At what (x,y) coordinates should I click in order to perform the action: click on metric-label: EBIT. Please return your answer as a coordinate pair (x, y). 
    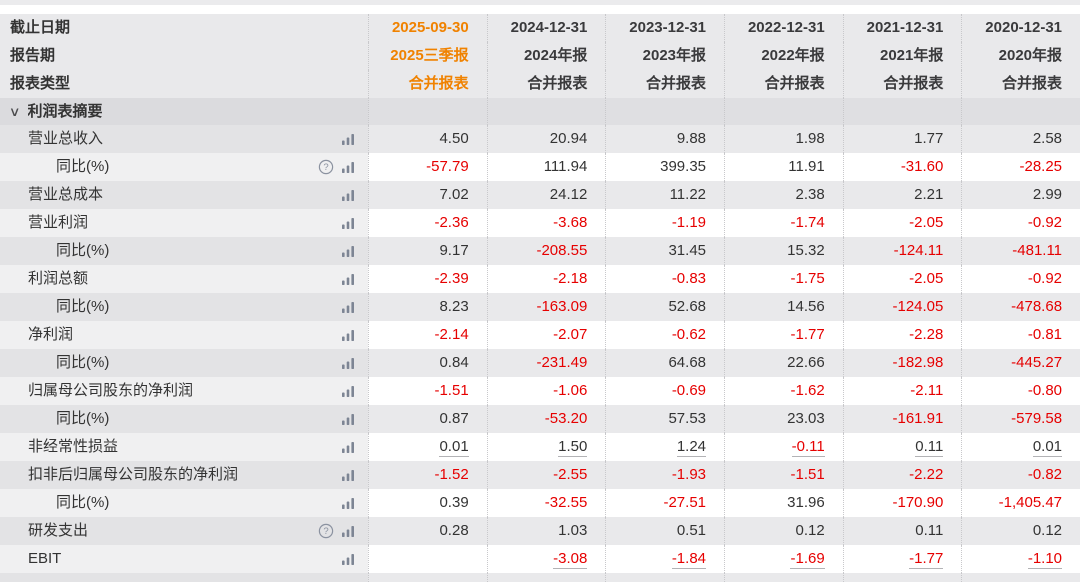
    Looking at the image, I should click on (45, 558).